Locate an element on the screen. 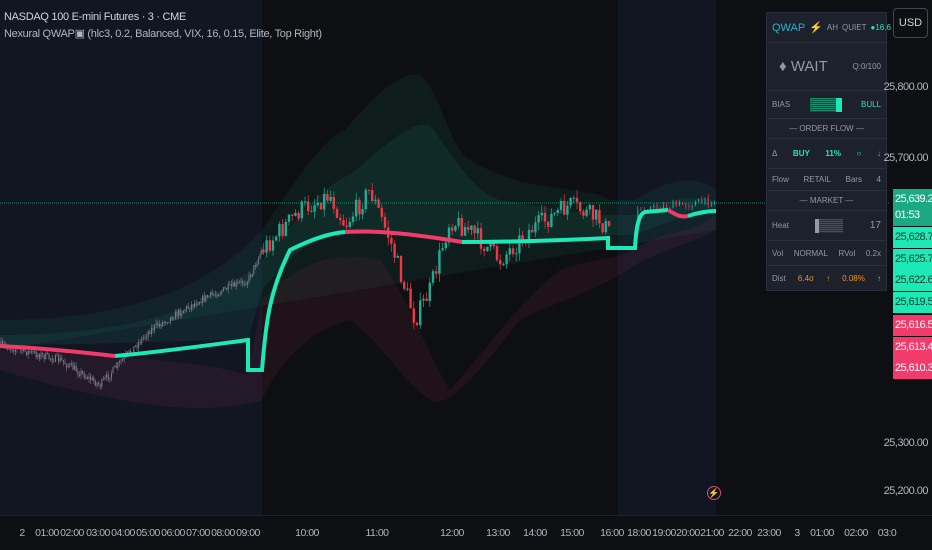 The width and height of the screenshot is (932, 550). market-header: — MARKET — is located at coordinates (826, 201).